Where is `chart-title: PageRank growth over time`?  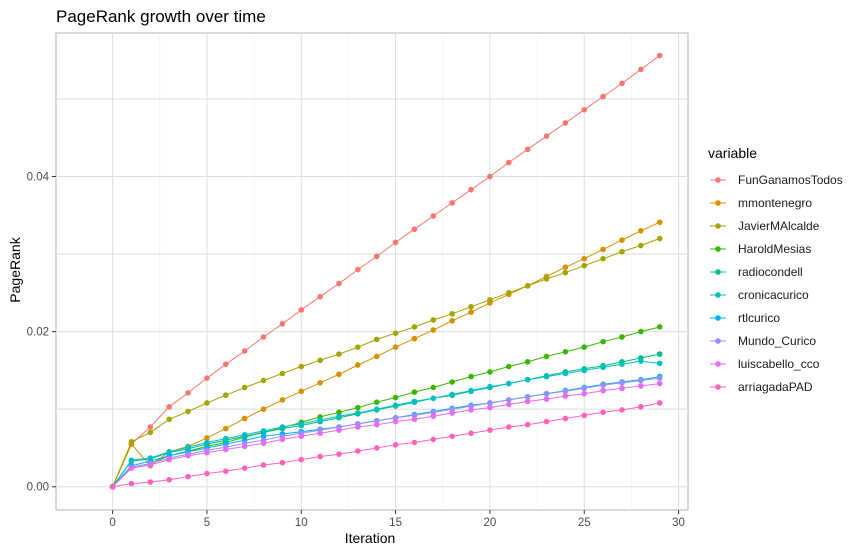
chart-title: PageRank growth over time is located at coordinates (161, 16).